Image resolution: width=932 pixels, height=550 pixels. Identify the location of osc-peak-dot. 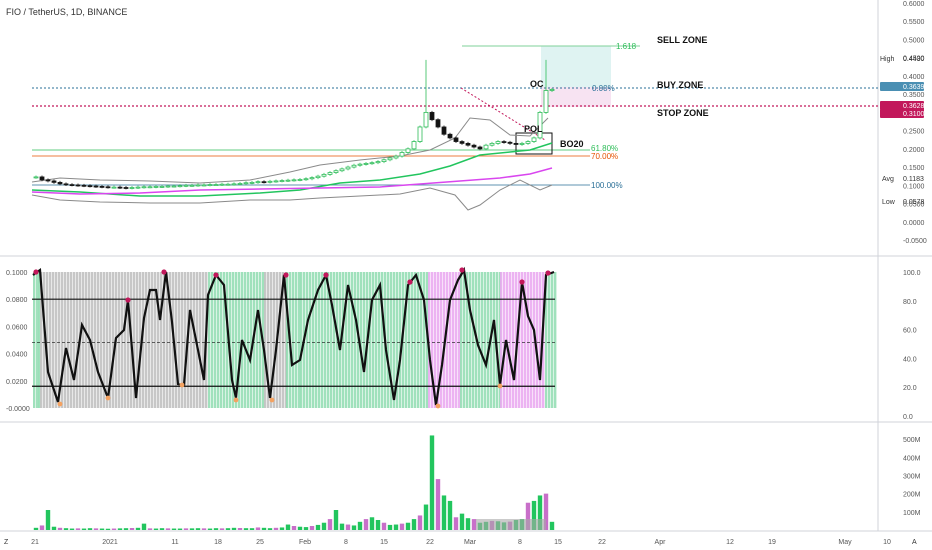
(286, 275).